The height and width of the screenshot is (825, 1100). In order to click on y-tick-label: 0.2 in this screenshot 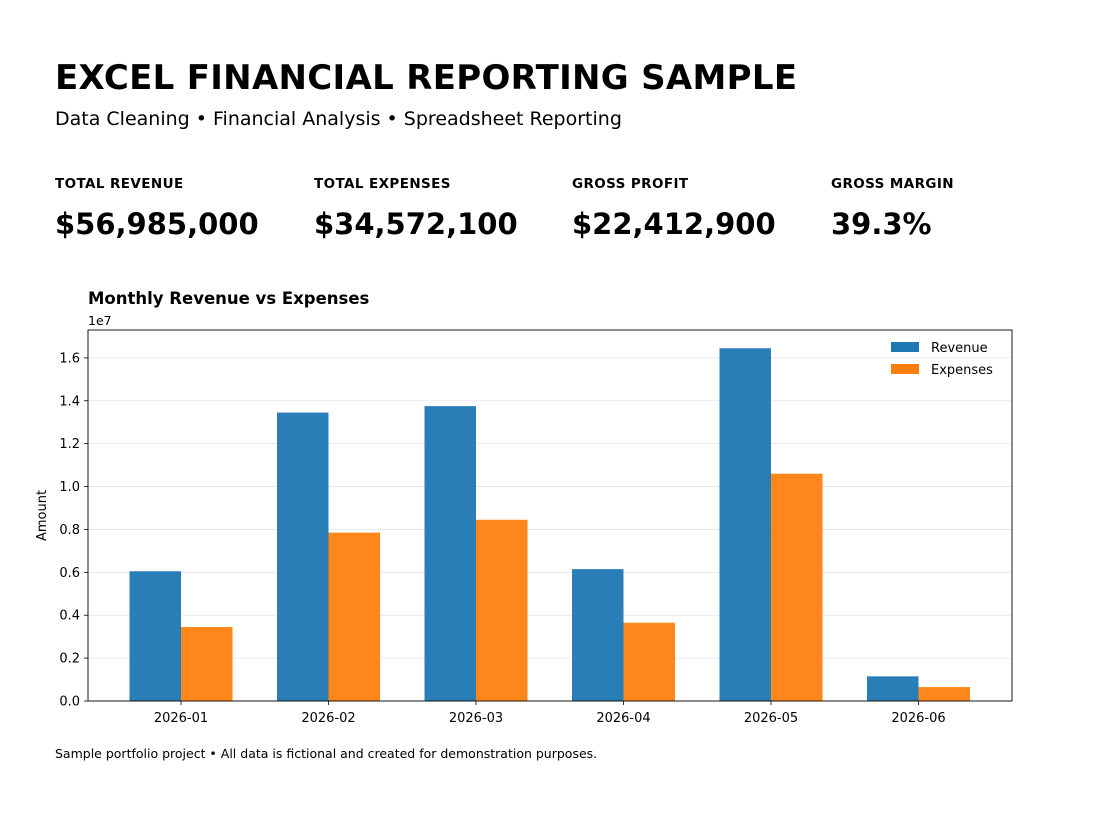, I will do `click(69, 659)`.